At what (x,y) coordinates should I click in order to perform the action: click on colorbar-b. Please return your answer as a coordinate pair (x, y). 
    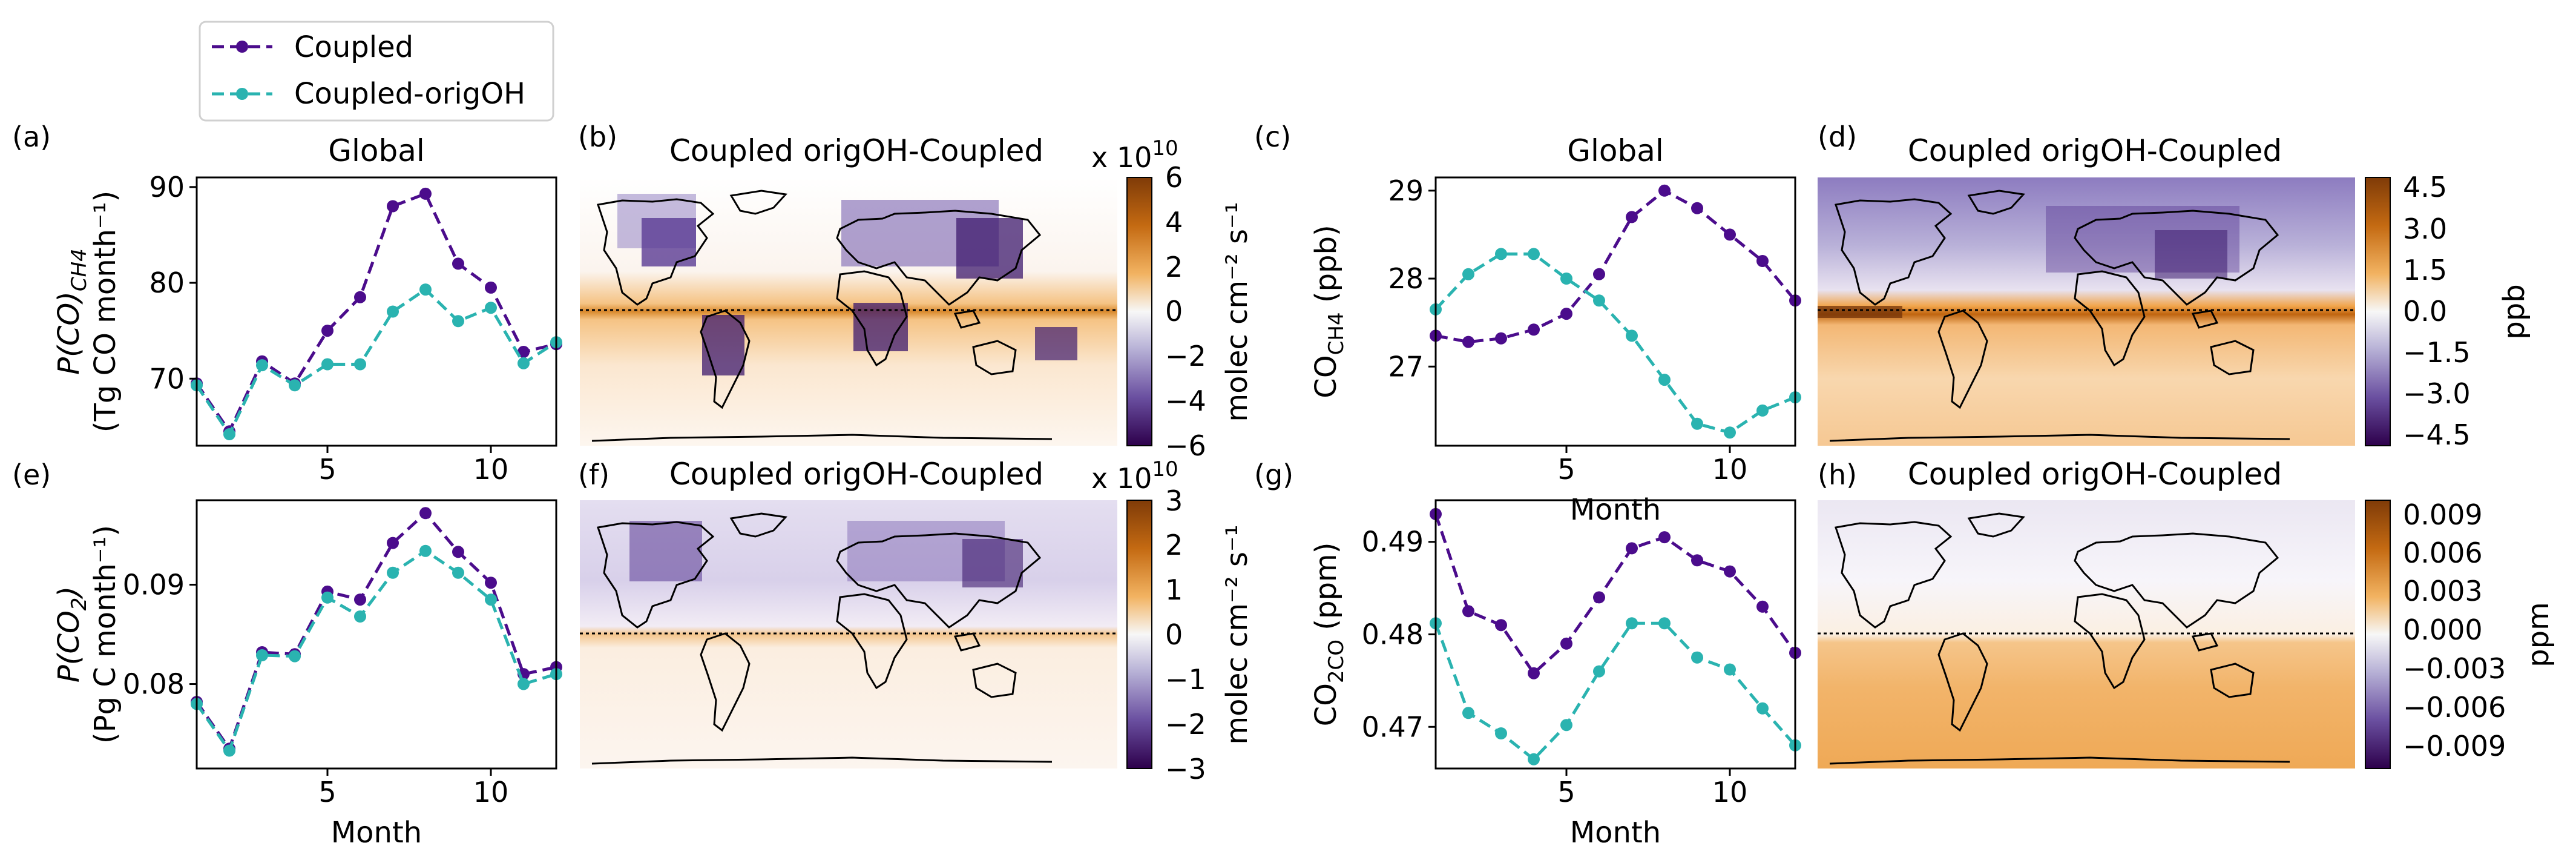
    Looking at the image, I should click on (1139, 311).